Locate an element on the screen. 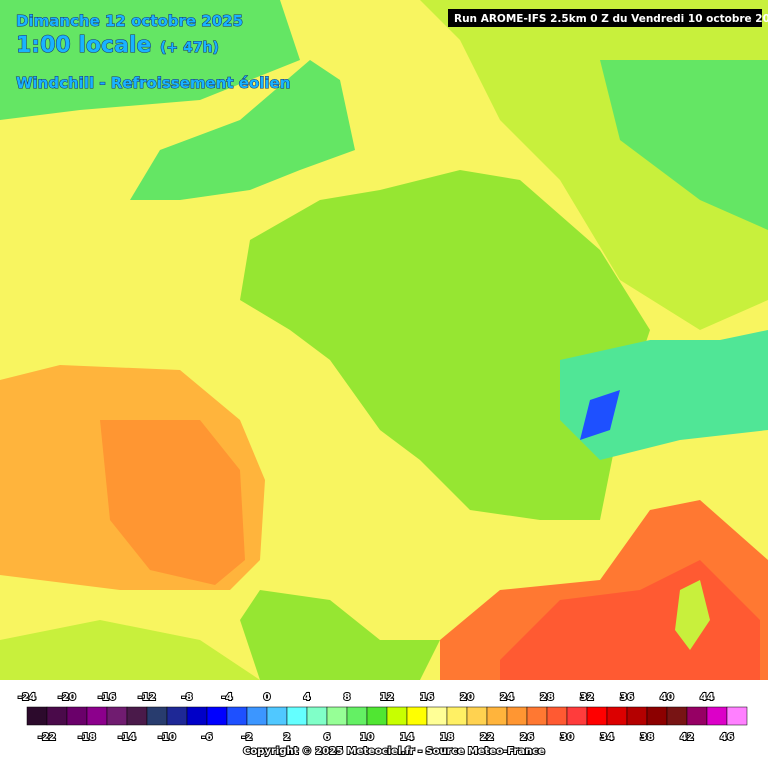 This screenshot has height=768, width=768. atlantic-warmer is located at coordinates (172, 502).